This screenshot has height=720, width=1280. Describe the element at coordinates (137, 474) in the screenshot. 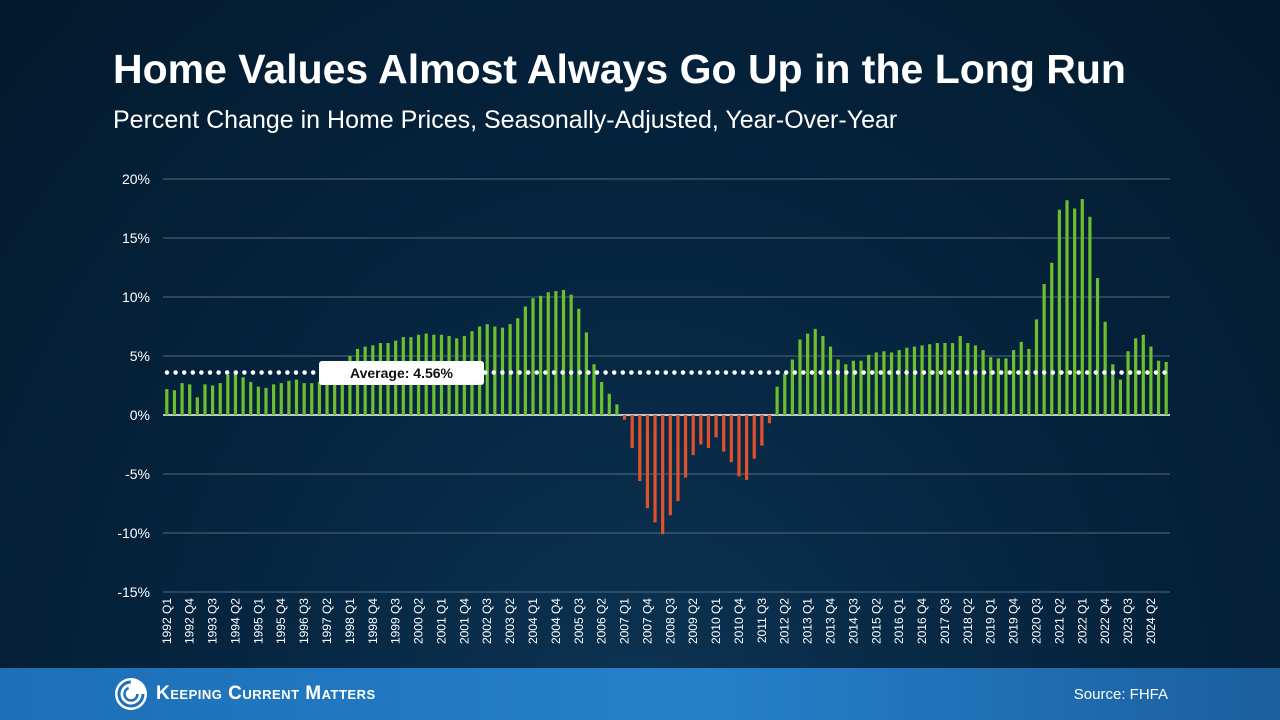

I see `y-tick-label: -5%` at that location.